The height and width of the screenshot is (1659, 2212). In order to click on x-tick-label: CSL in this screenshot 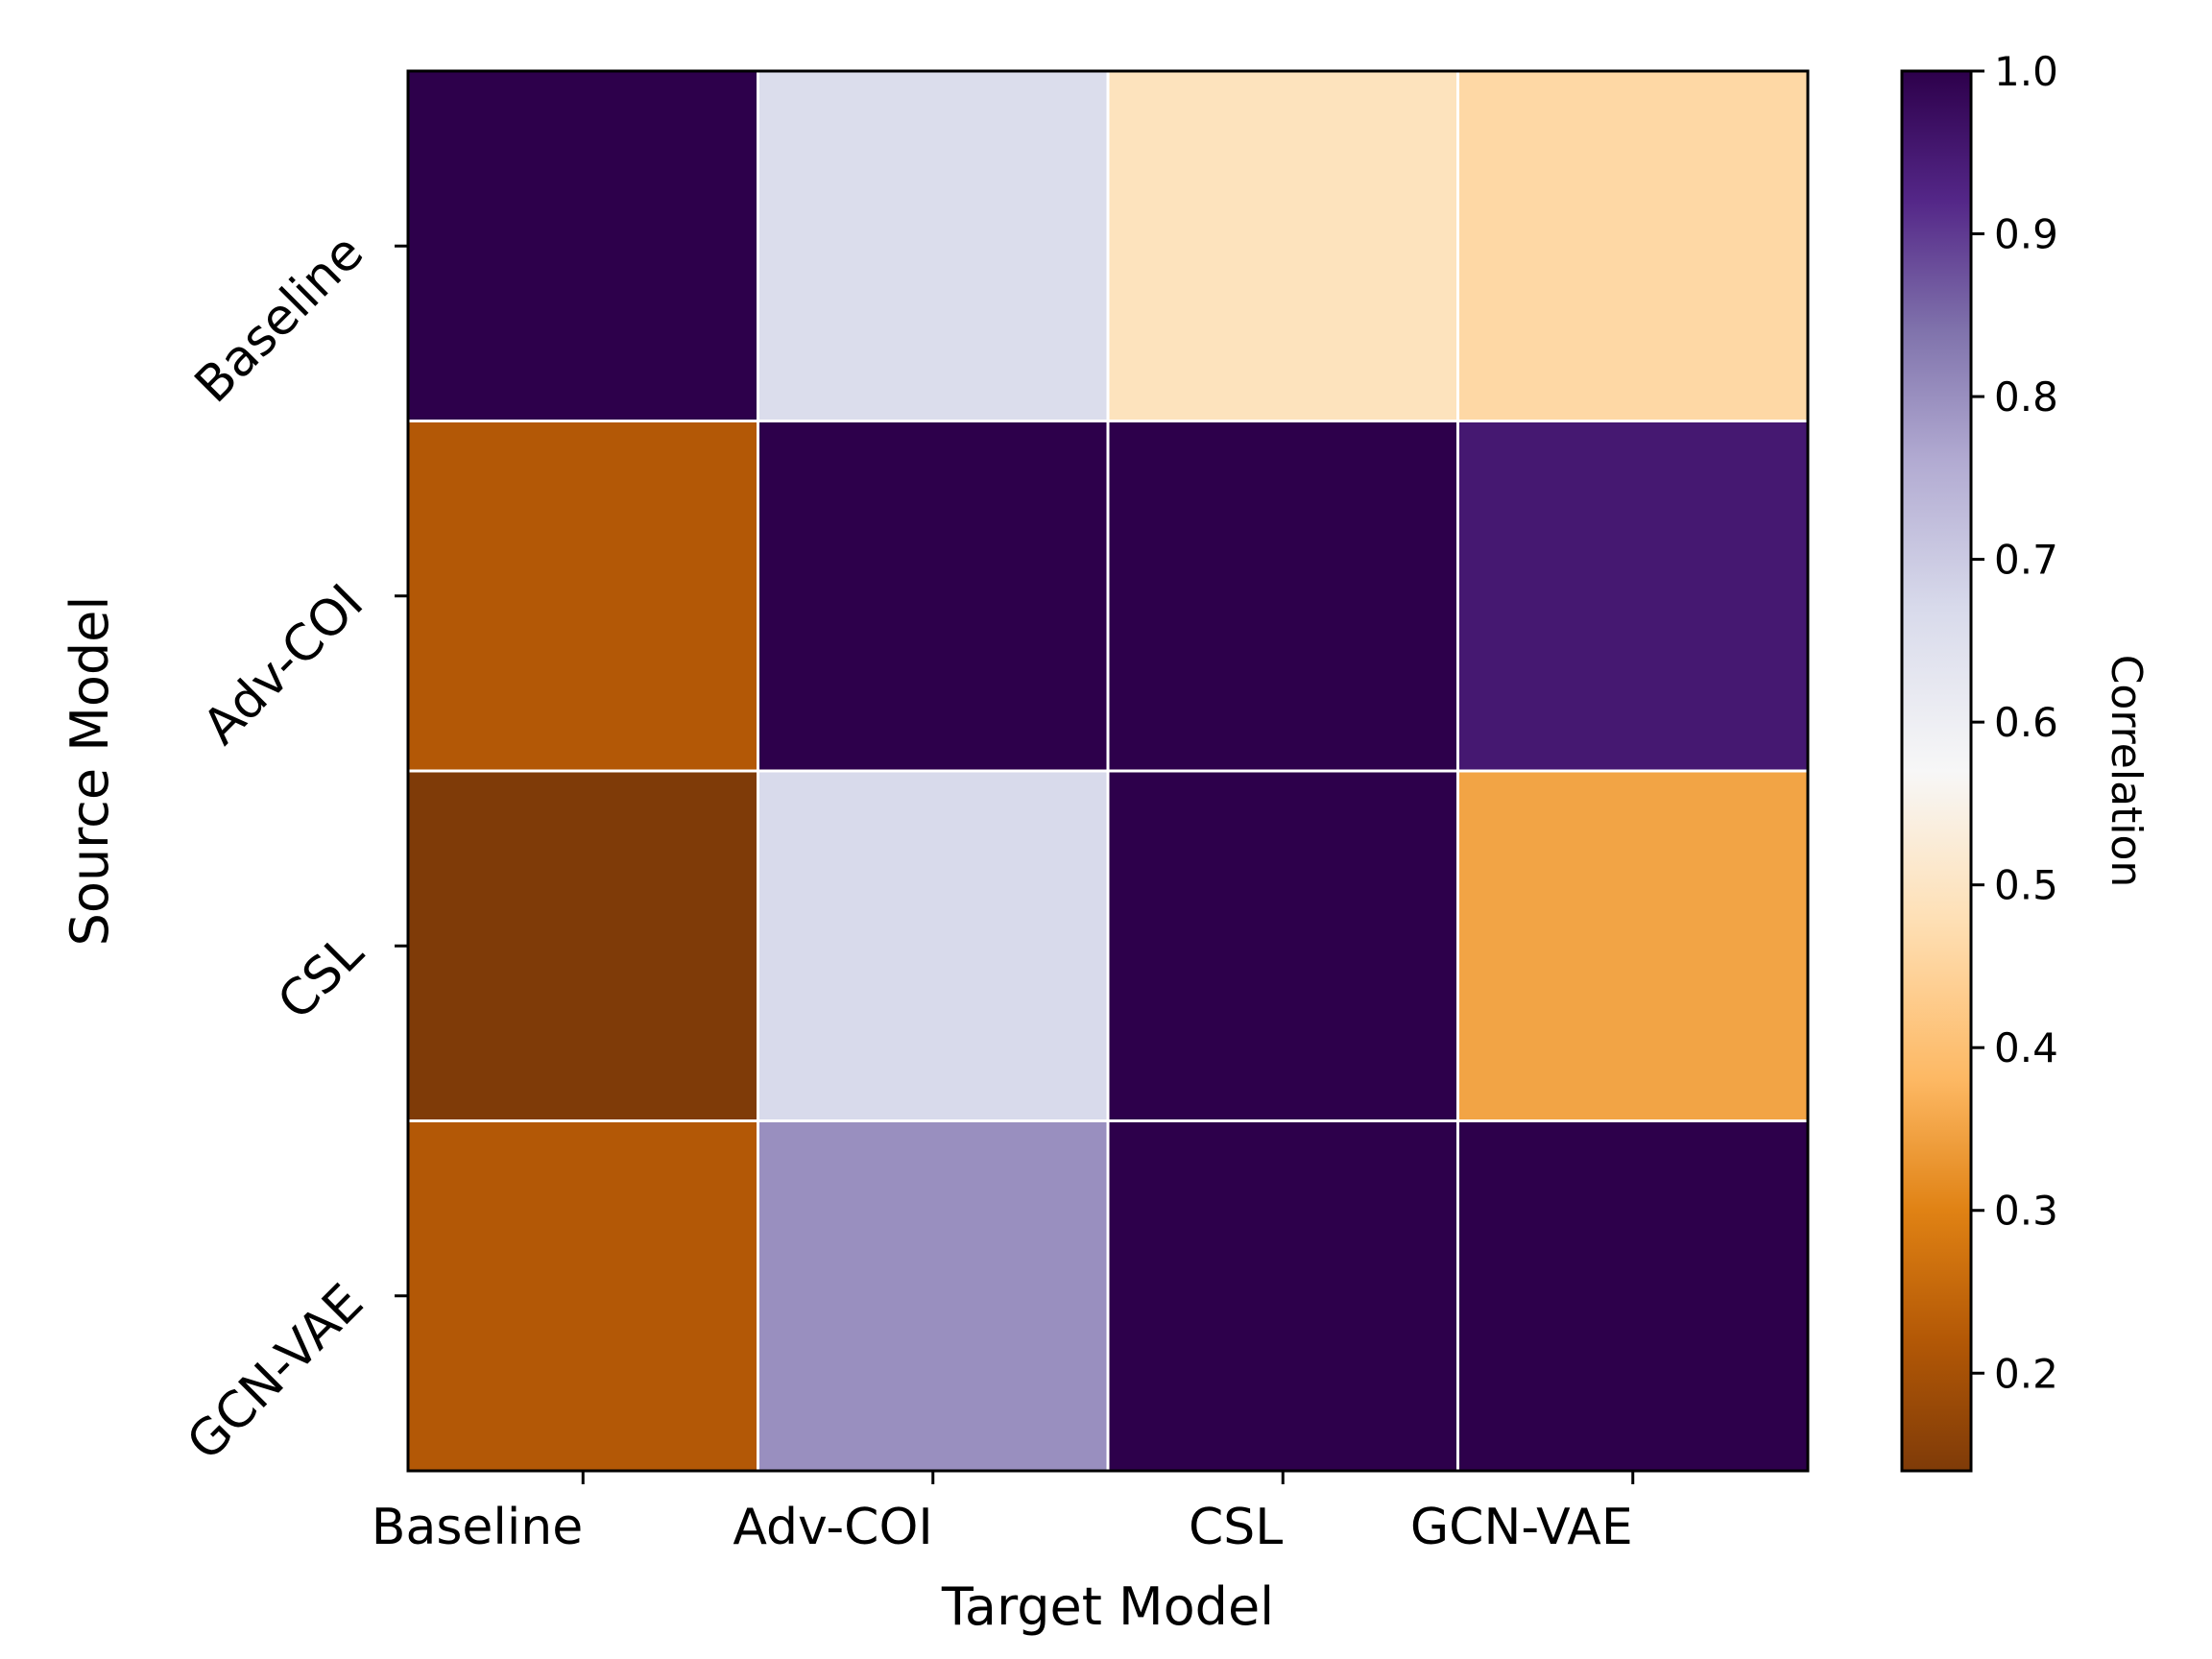, I will do `click(1236, 1528)`.